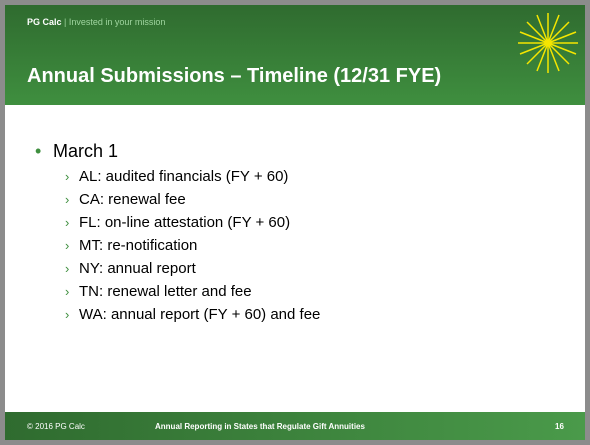  What do you see at coordinates (192, 199) in the screenshot?
I see `sub-bullet: CA: renewal fee` at bounding box center [192, 199].